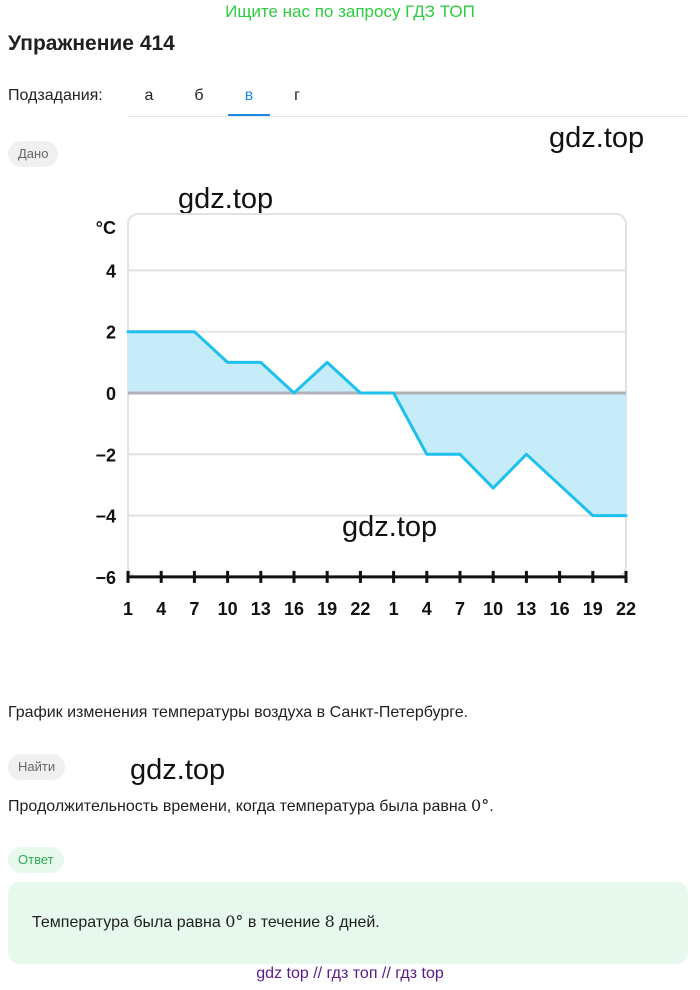  Describe the element at coordinates (33, 154) in the screenshot. I see `given-badge: Дано` at that location.